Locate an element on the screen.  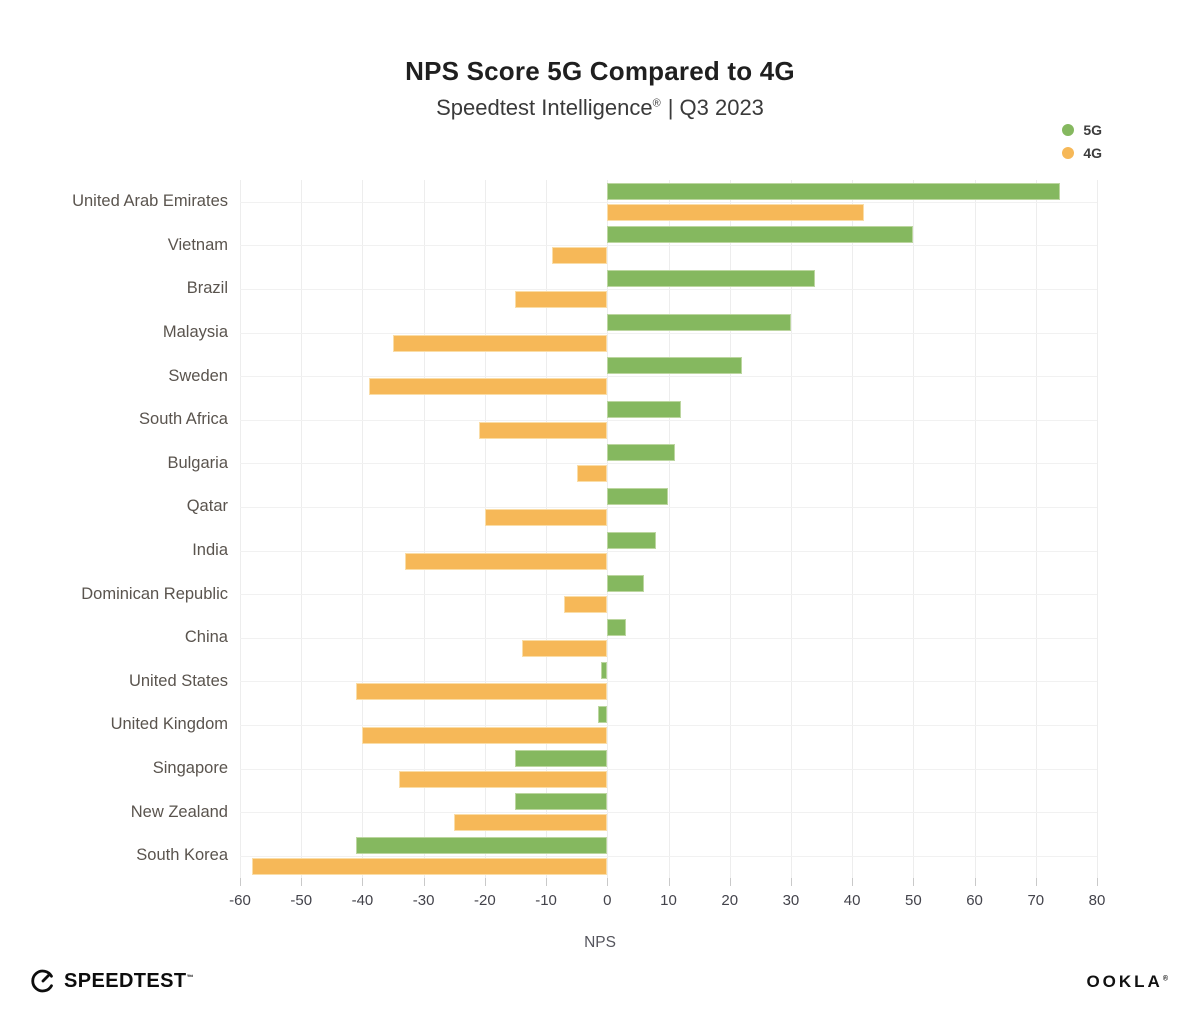
category-label: United Arab Emirates is located at coordinates (150, 201).